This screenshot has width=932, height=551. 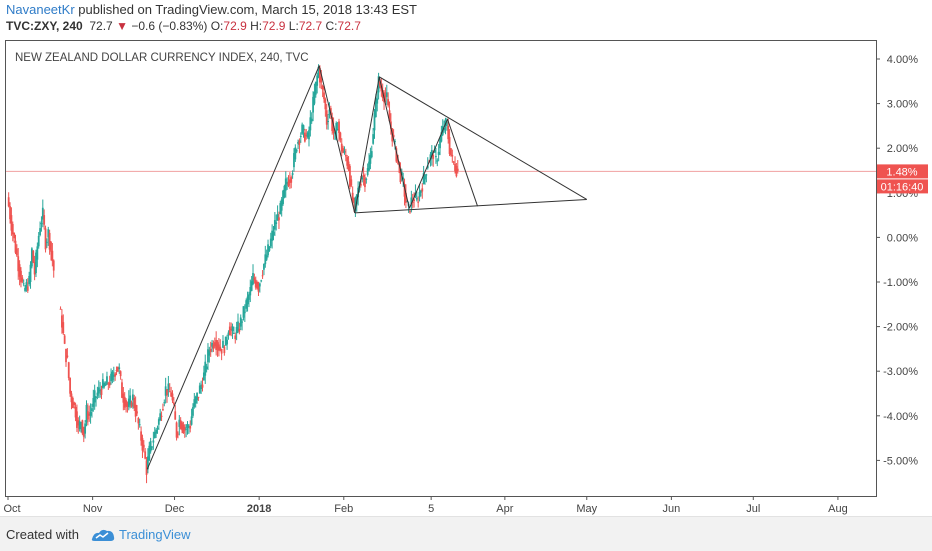 What do you see at coordinates (42, 534) in the screenshot?
I see `created-with-label: Created with` at bounding box center [42, 534].